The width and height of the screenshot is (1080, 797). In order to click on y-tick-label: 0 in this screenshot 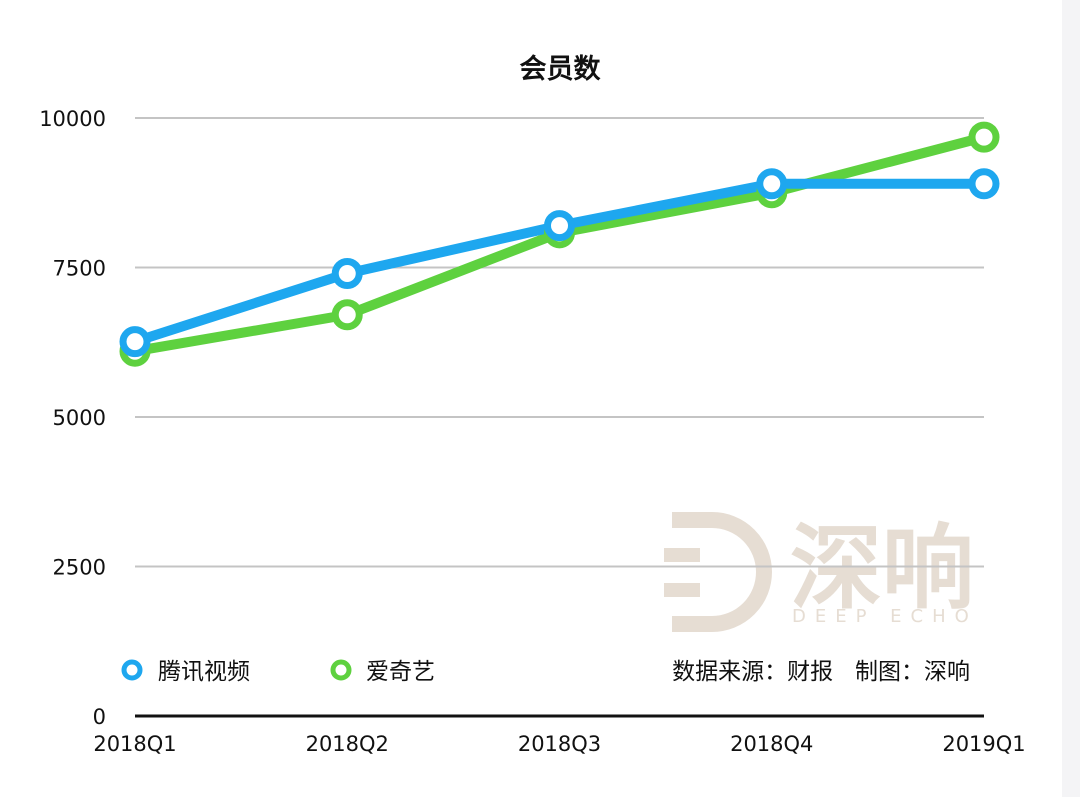, I will do `click(99, 717)`.